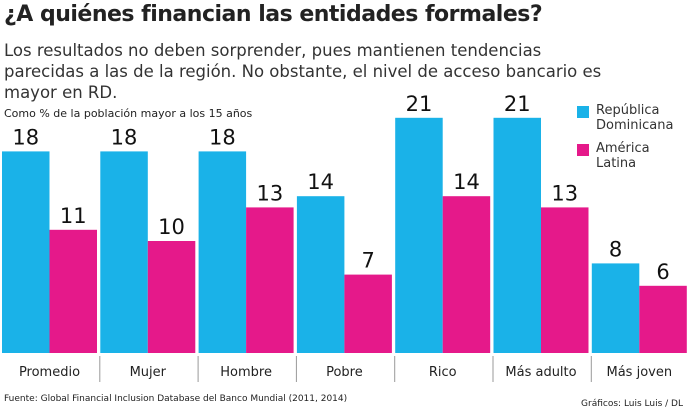 This screenshot has width=693, height=414. Describe the element at coordinates (171, 227) in the screenshot. I see `data-label: 10` at that location.